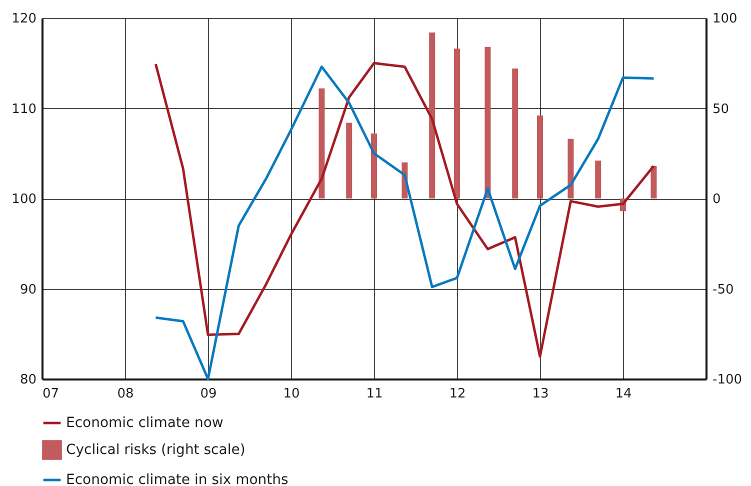 The image size is (751, 486). I want to click on legend-label: Cyclical risks (right scale), so click(156, 450).